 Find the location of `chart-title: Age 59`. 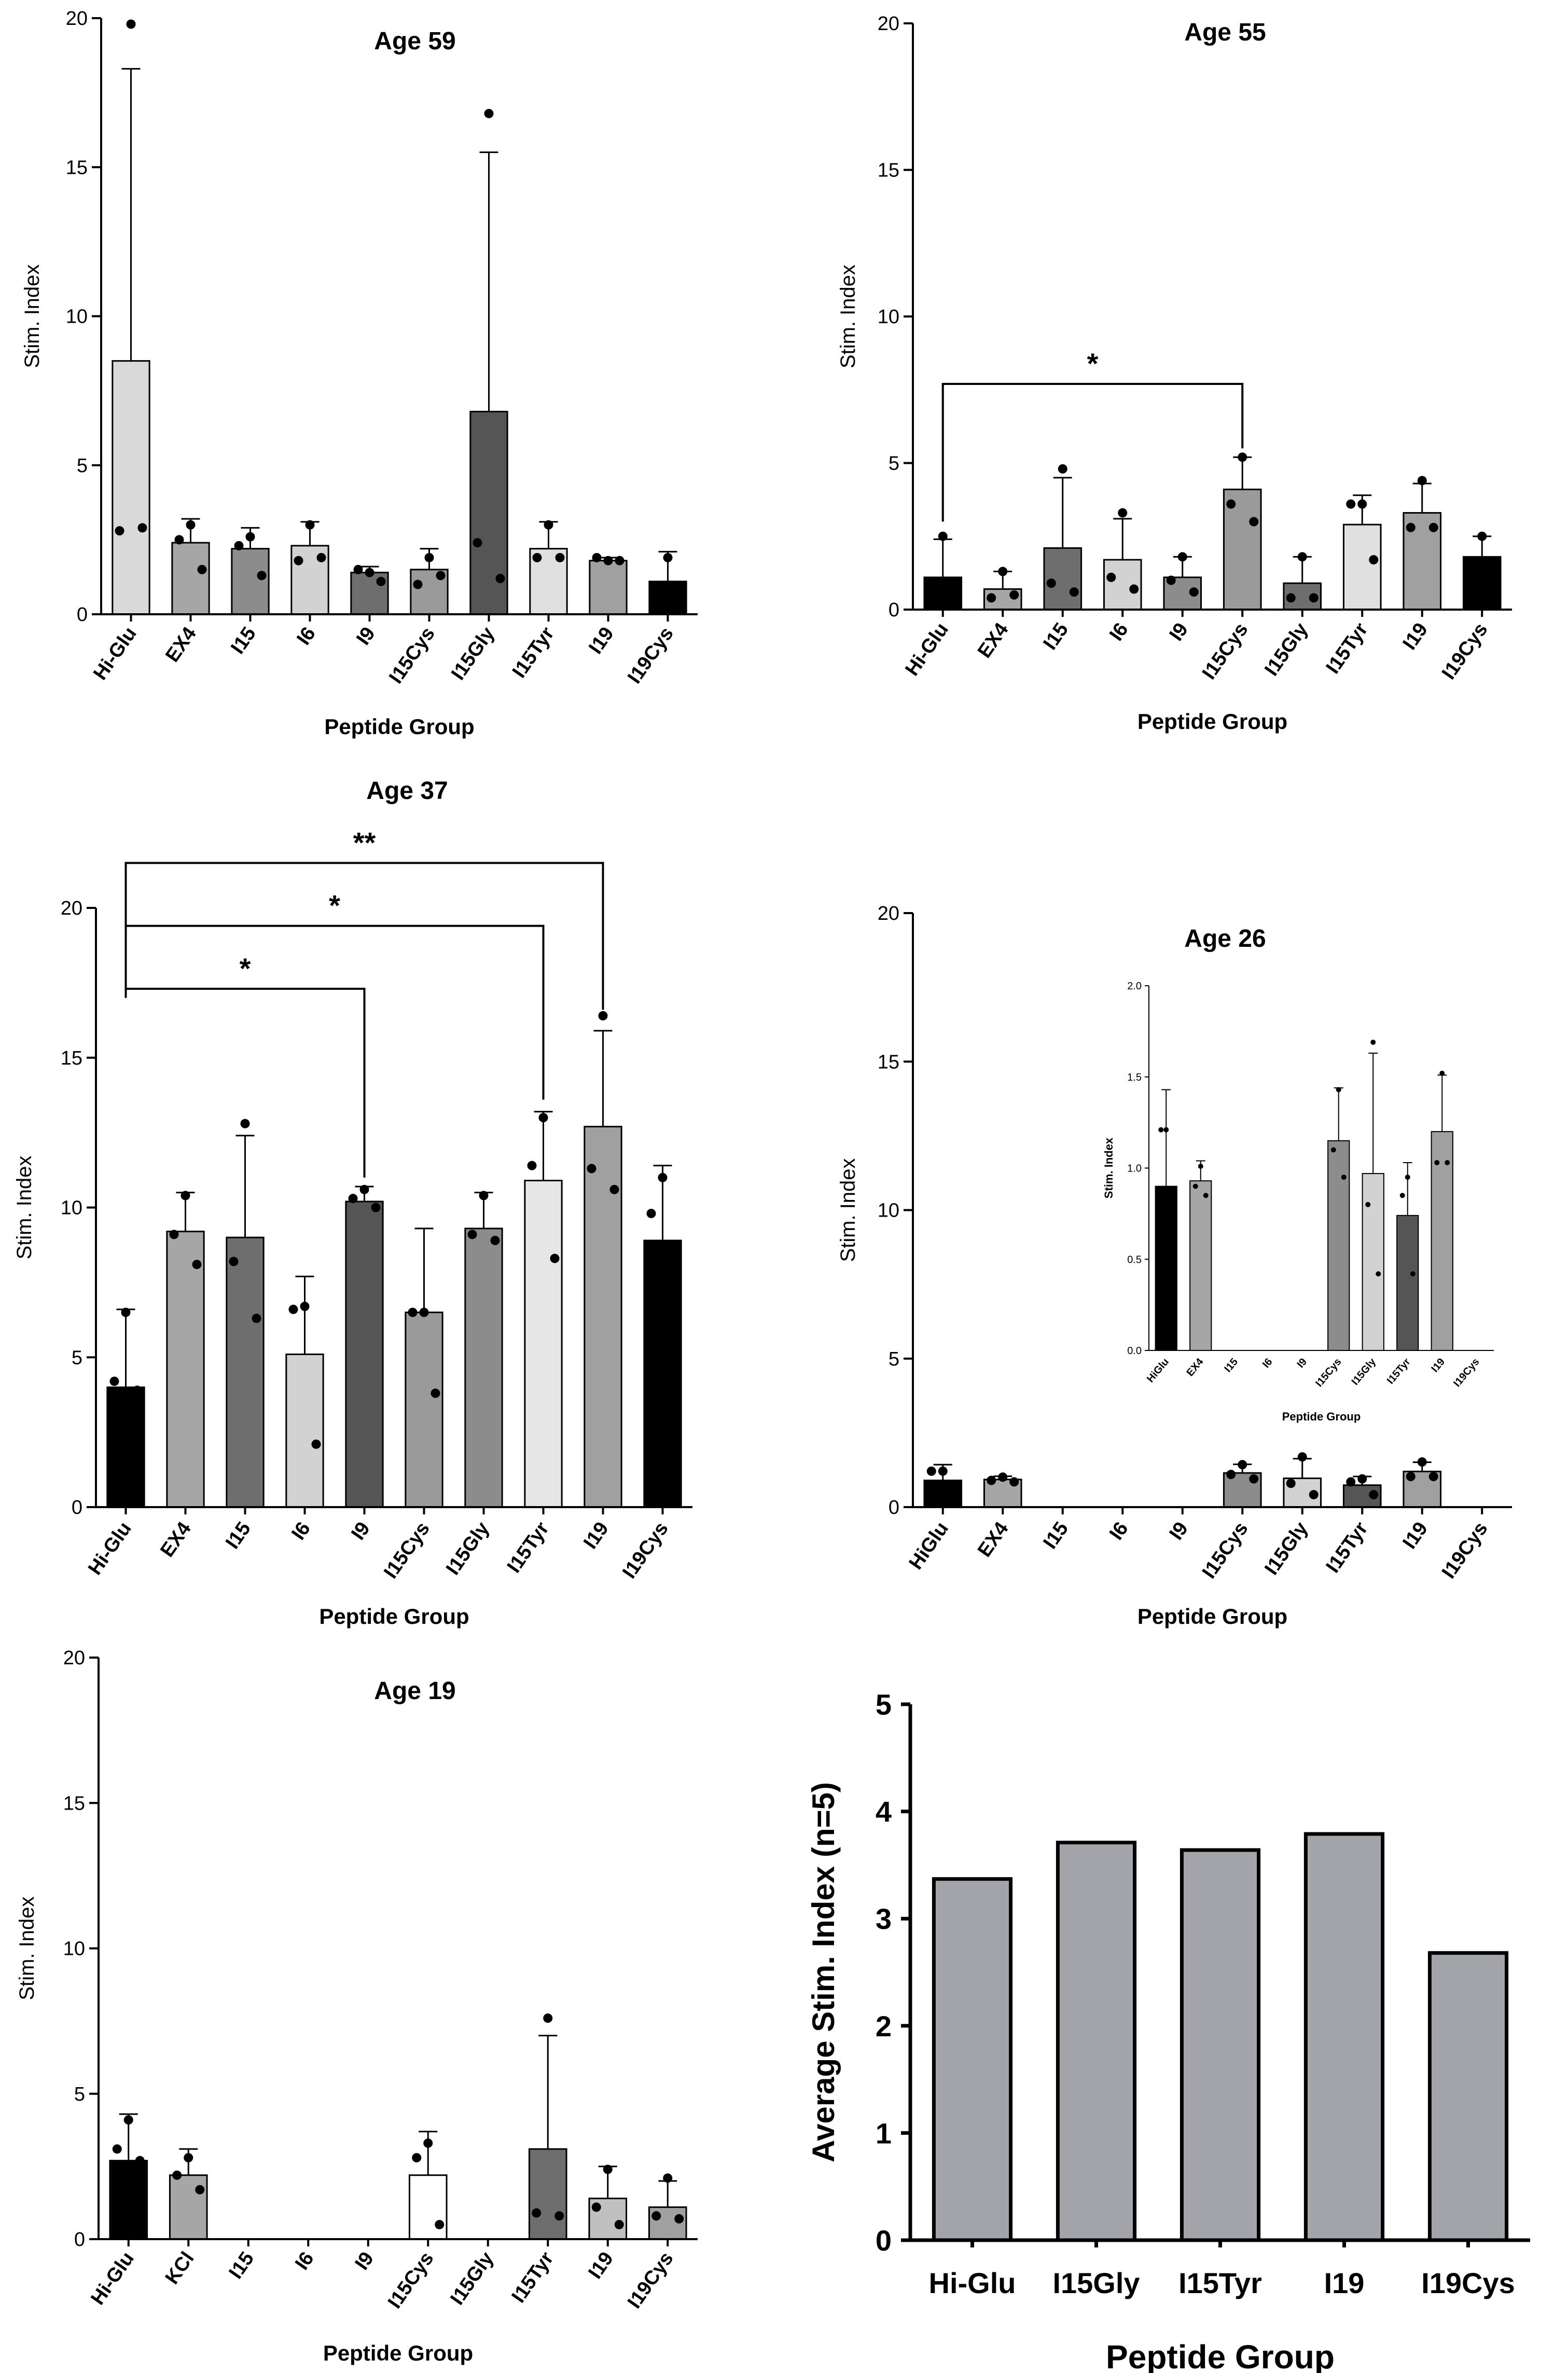

chart-title: Age 59 is located at coordinates (414, 41).